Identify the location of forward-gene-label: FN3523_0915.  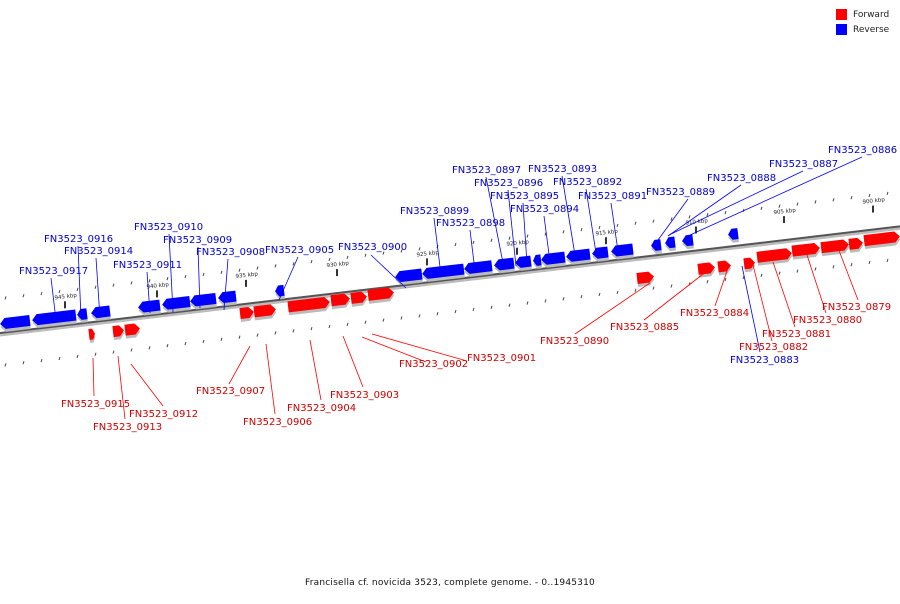
(95, 404).